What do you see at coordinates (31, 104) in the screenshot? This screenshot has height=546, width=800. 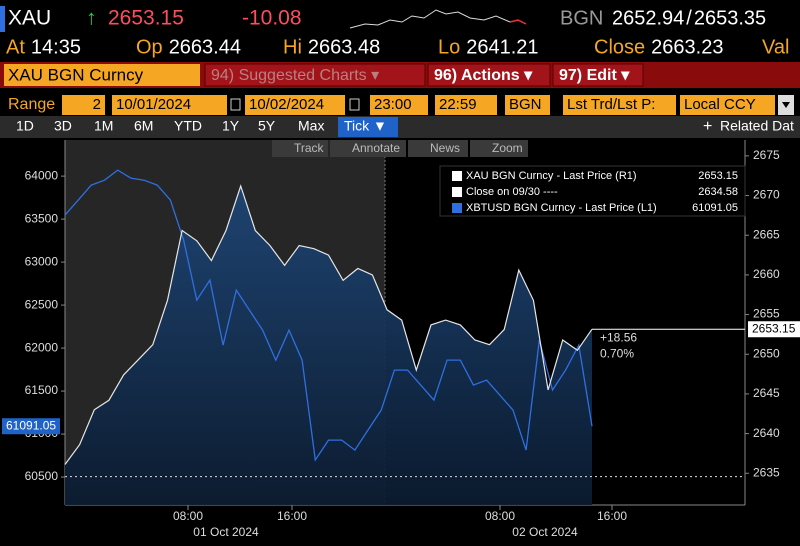 I see `range-label: Range` at bounding box center [31, 104].